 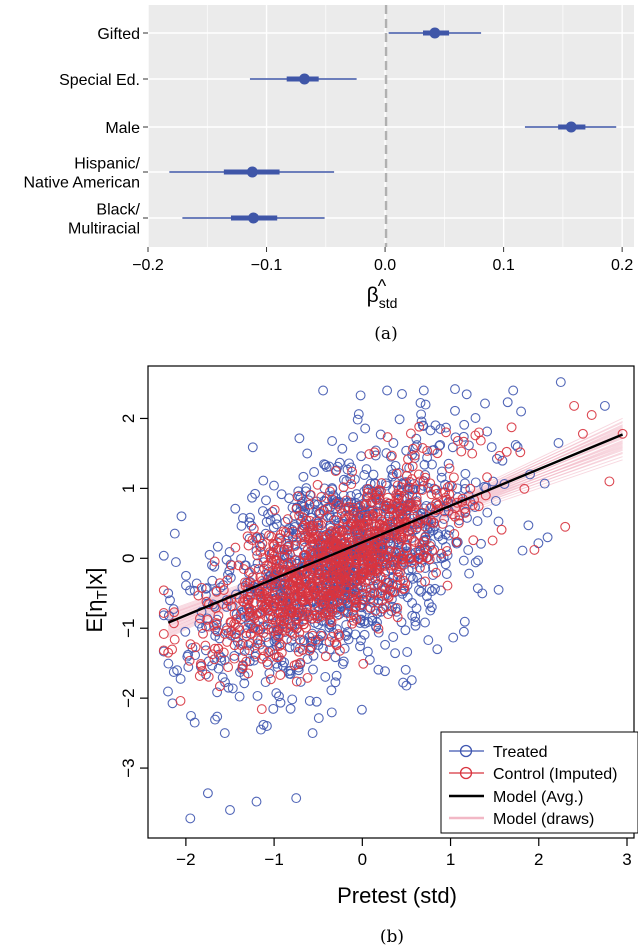 What do you see at coordinates (267, 265) in the screenshot?
I see `forest-x-tick-label: −0.1` at bounding box center [267, 265].